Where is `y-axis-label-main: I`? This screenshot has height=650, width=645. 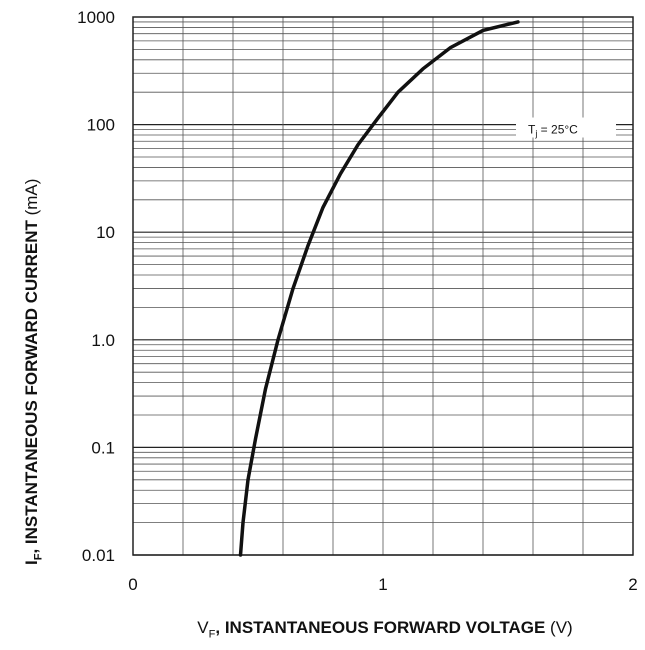
y-axis-label-main: I is located at coordinates (31, 562).